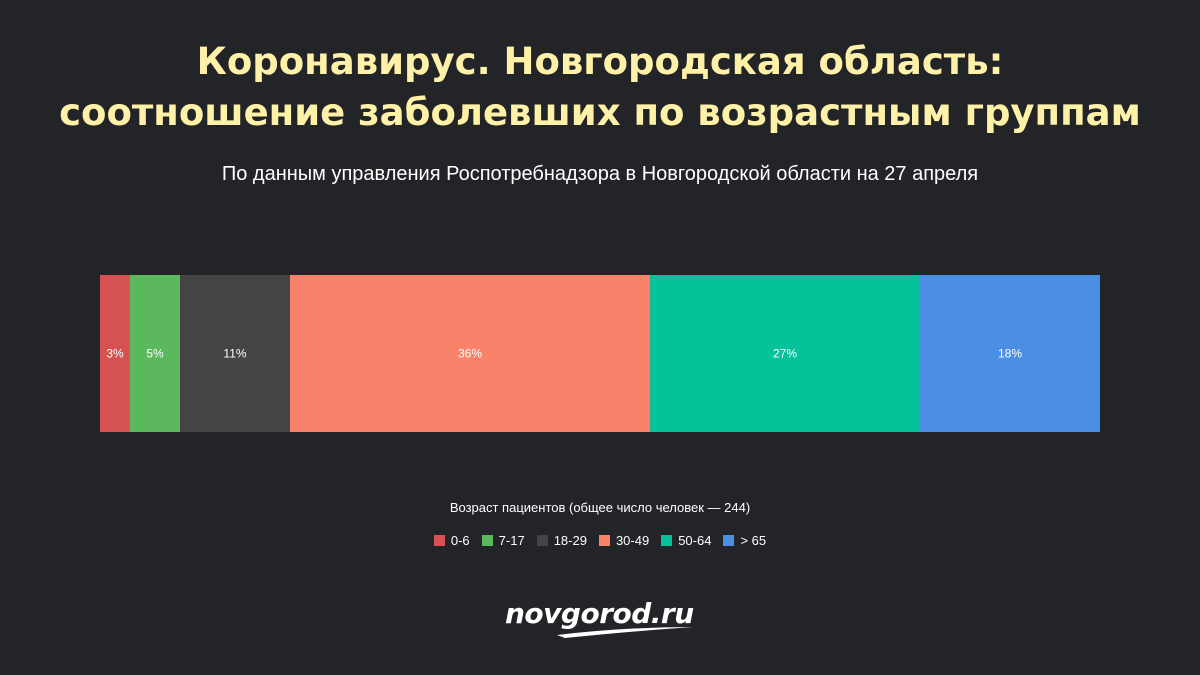 This screenshot has width=1200, height=675. I want to click on logo-text: novgorod.ru, so click(599, 613).